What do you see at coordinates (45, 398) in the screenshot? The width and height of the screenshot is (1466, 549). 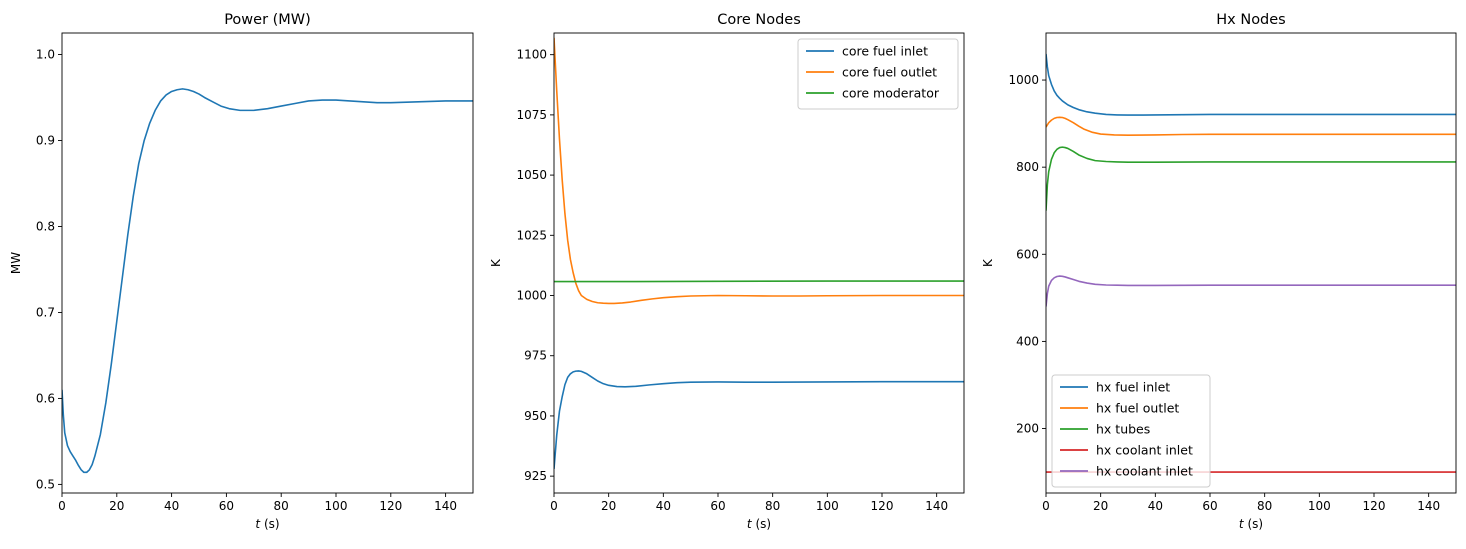 I see `y-tick-label: 0.6` at bounding box center [45, 398].